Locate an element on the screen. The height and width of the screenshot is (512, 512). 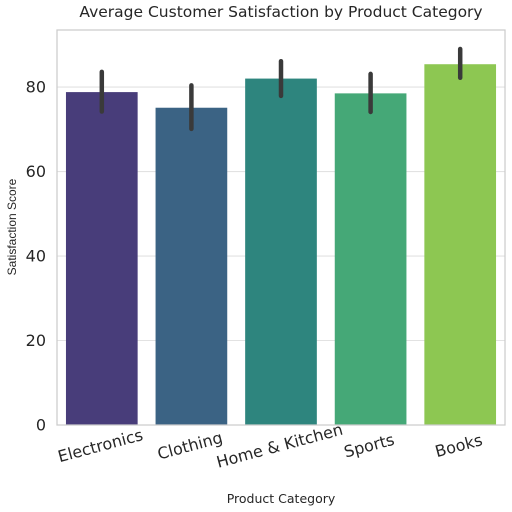
y-tick-label: 80 is located at coordinates (36, 87).